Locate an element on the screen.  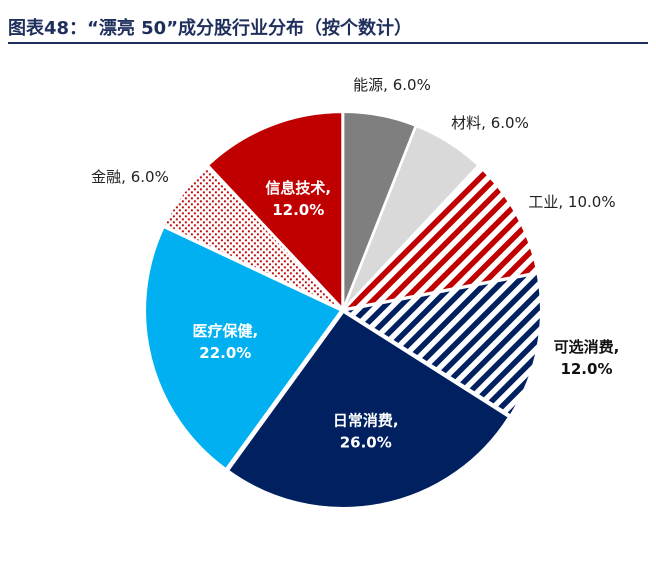
slice-label-name: 信息技术, is located at coordinates (298, 188).